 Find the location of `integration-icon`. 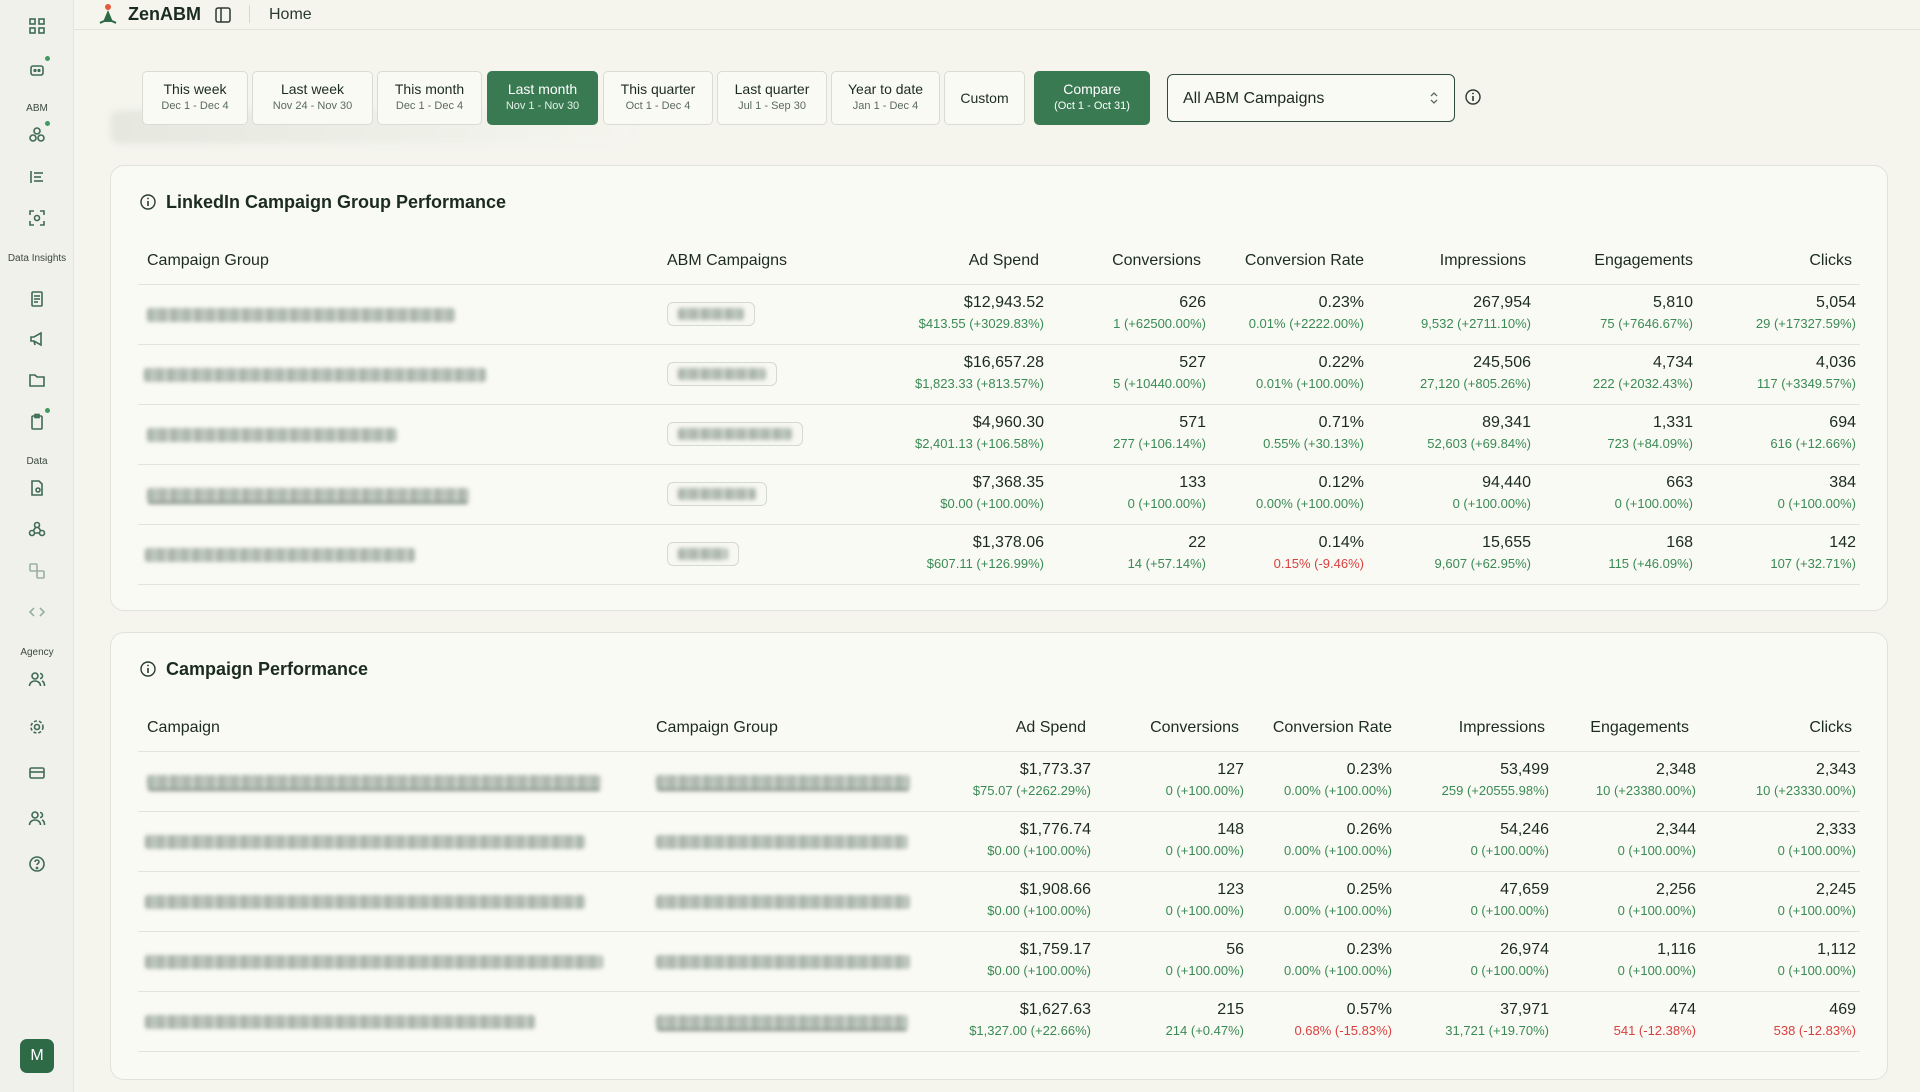

integration-icon is located at coordinates (37, 571).